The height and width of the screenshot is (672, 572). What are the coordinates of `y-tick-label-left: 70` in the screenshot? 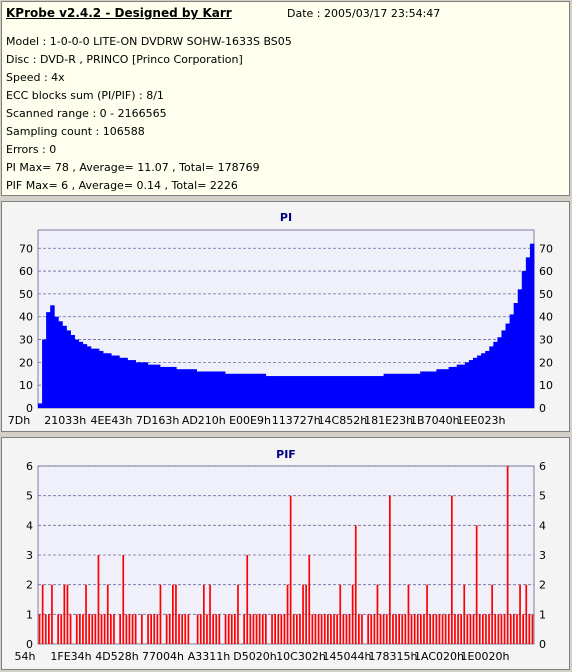 It's located at (26, 248).